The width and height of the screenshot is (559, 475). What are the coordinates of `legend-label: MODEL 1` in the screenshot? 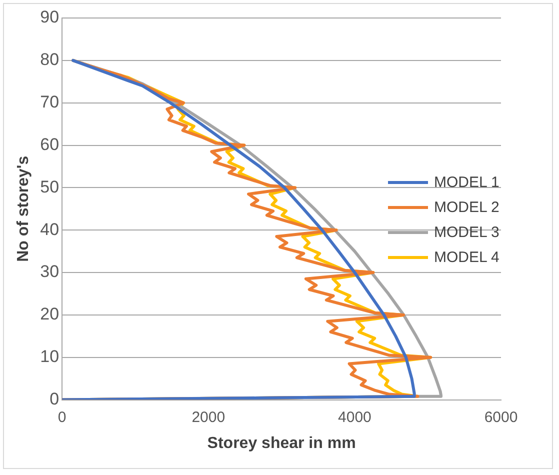 It's located at (467, 182).